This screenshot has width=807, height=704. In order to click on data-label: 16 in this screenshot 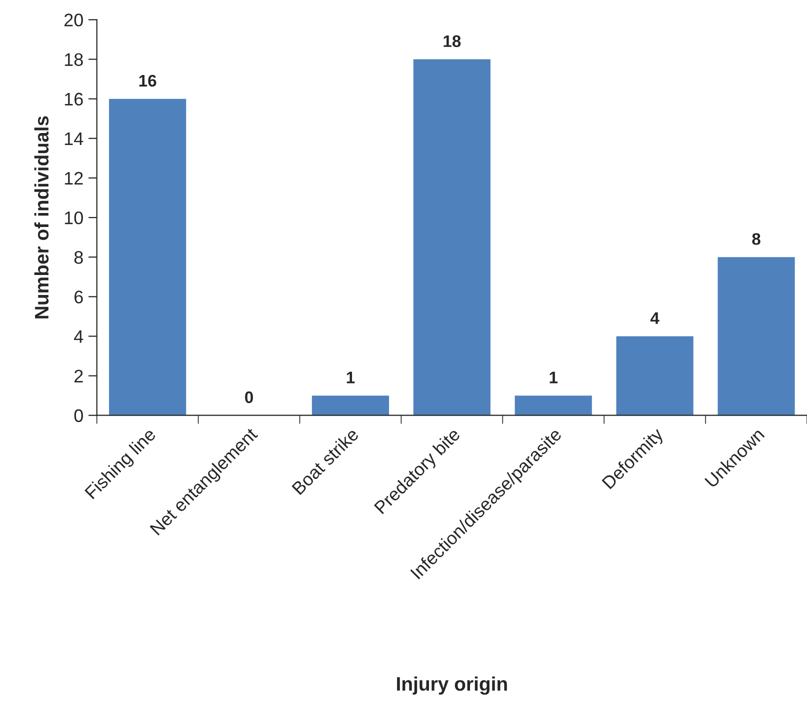, I will do `click(147, 80)`.